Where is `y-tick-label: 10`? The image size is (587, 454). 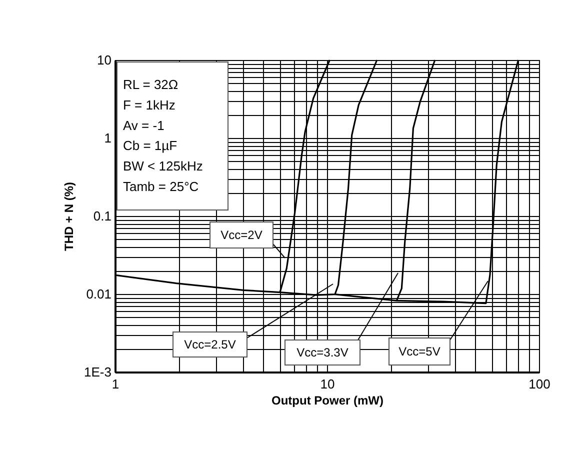
y-tick-label: 10 is located at coordinates (104, 60).